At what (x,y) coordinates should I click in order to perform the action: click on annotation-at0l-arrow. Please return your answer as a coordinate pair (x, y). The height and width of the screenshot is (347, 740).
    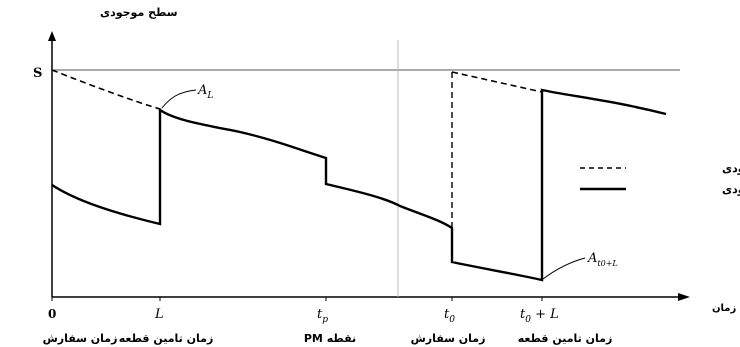
    Looking at the image, I should click on (564, 268).